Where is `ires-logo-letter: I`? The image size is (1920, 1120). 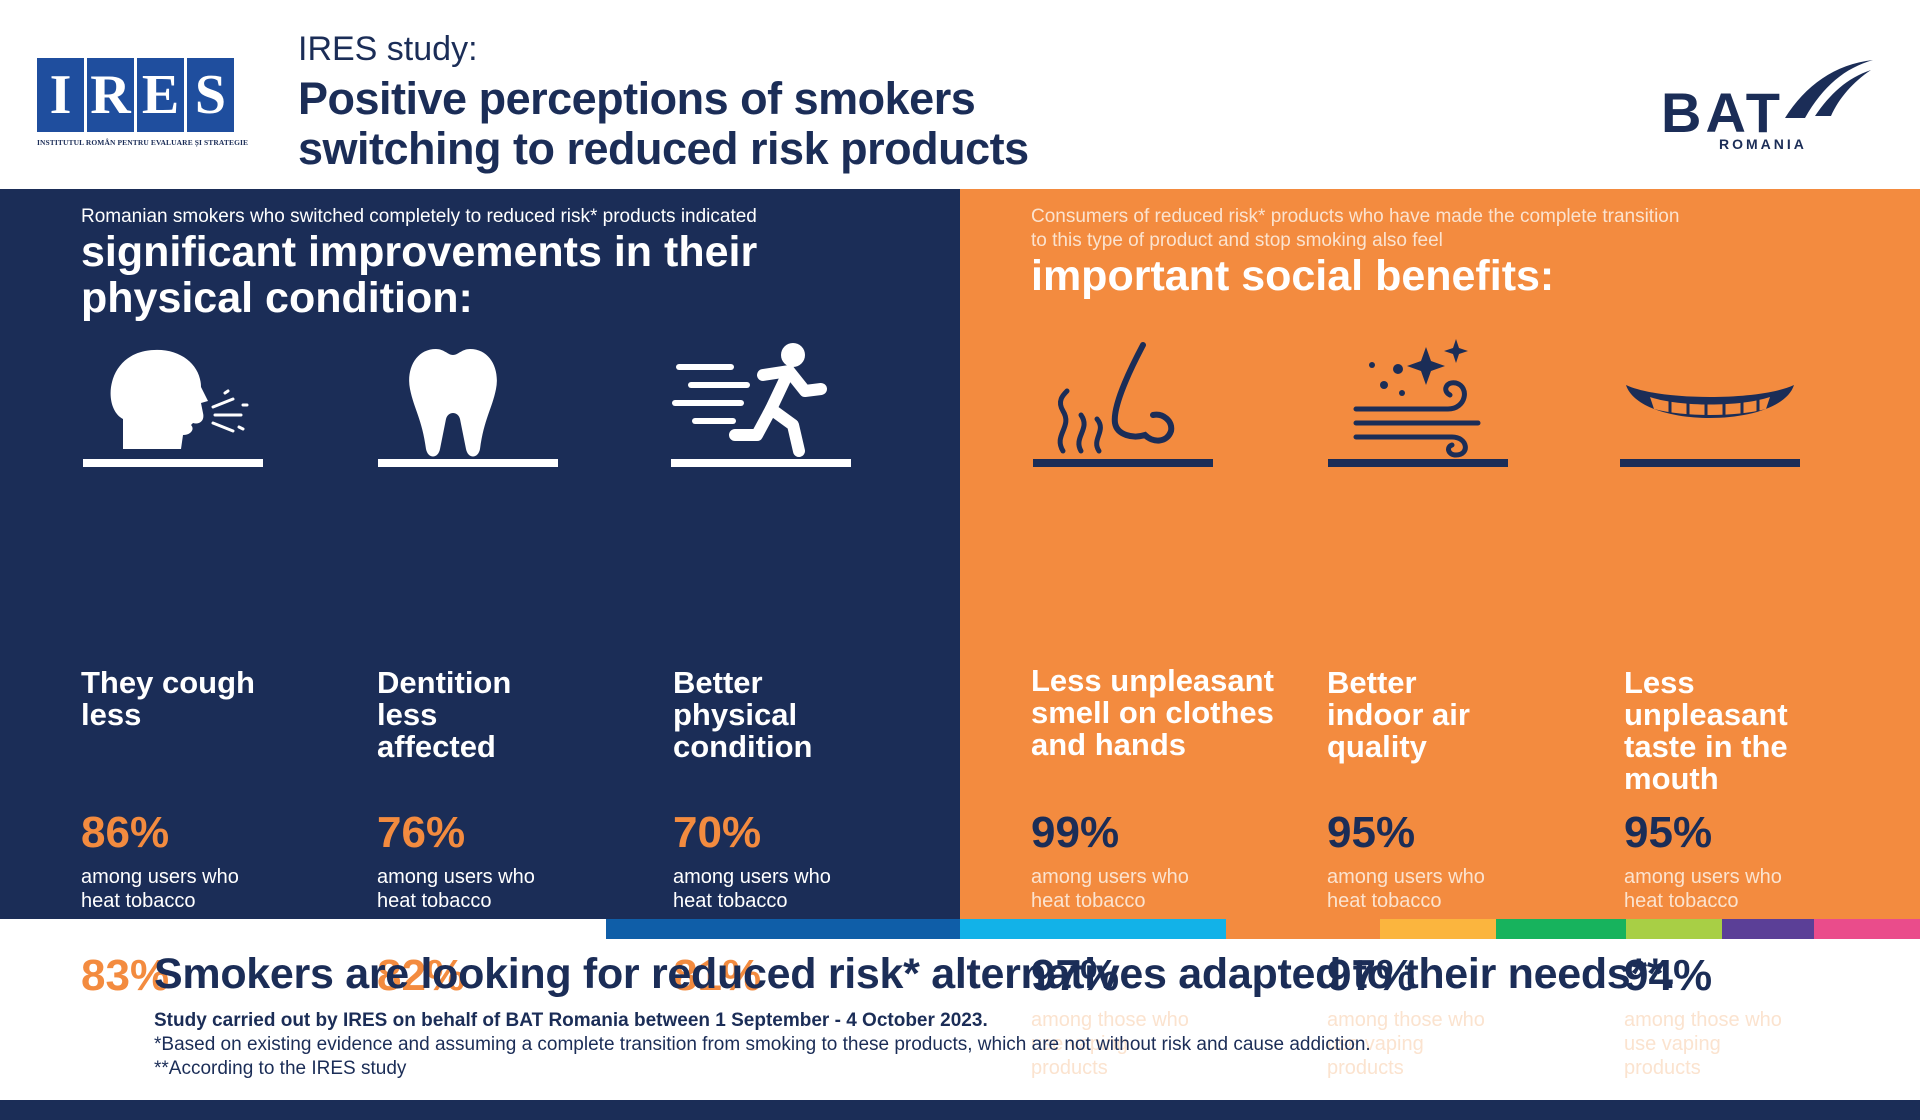
ires-logo-letter: I is located at coordinates (60, 95).